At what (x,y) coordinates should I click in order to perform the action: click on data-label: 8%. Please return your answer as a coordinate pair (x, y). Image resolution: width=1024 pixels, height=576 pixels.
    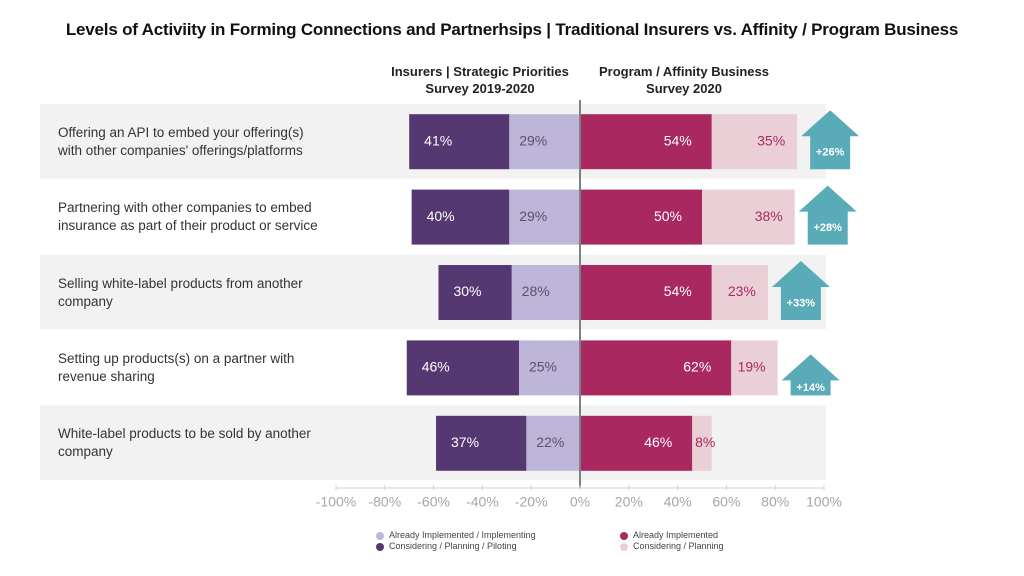
    Looking at the image, I should click on (705, 442).